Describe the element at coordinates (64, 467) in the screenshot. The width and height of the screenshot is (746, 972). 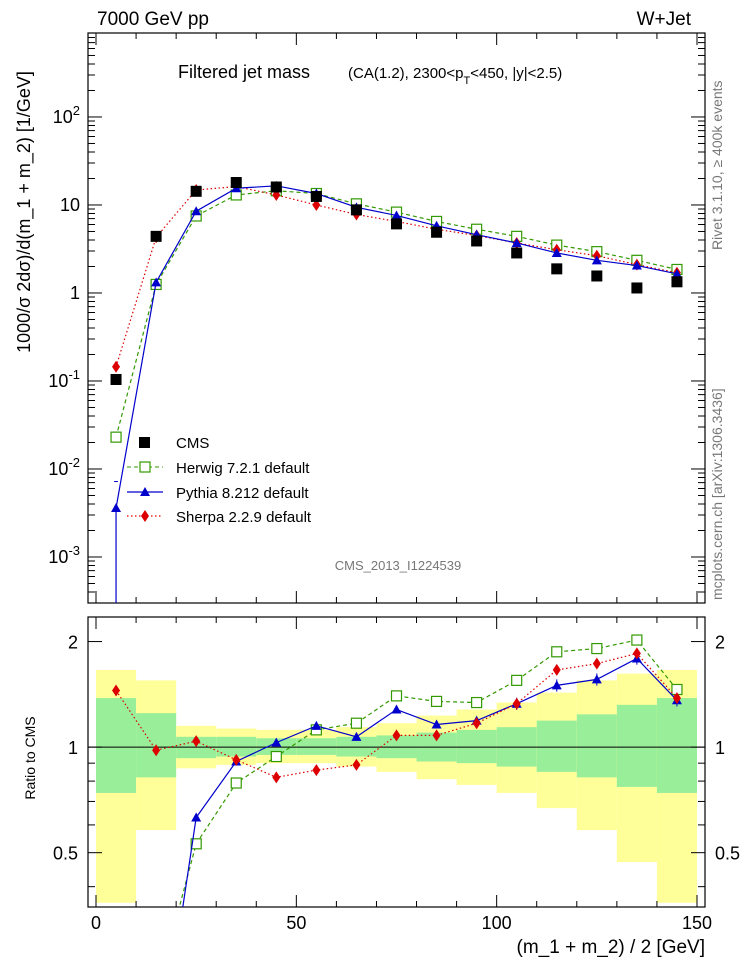
I see `main-y-tick-label: 10⁻²` at that location.